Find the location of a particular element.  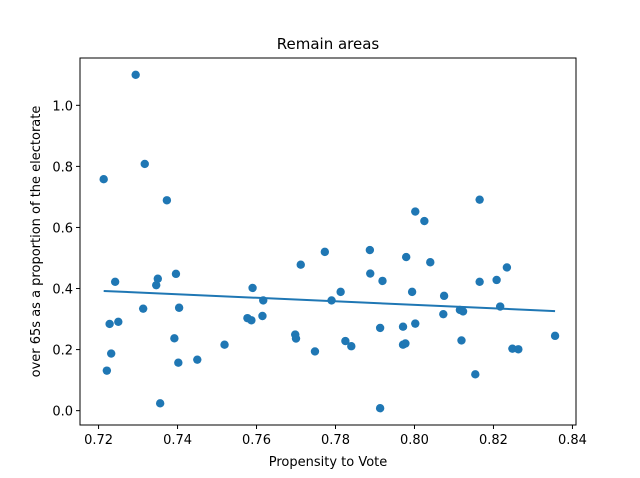

x-tick-label: 0.82 is located at coordinates (493, 440).